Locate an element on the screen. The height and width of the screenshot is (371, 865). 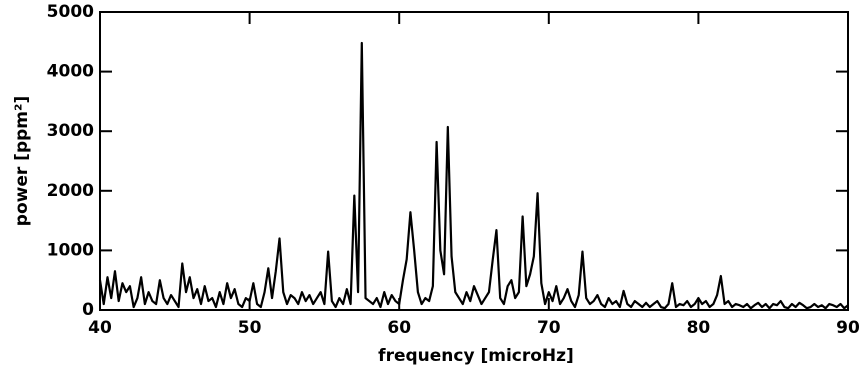
x-tick-label: 80 is located at coordinates (699, 328).